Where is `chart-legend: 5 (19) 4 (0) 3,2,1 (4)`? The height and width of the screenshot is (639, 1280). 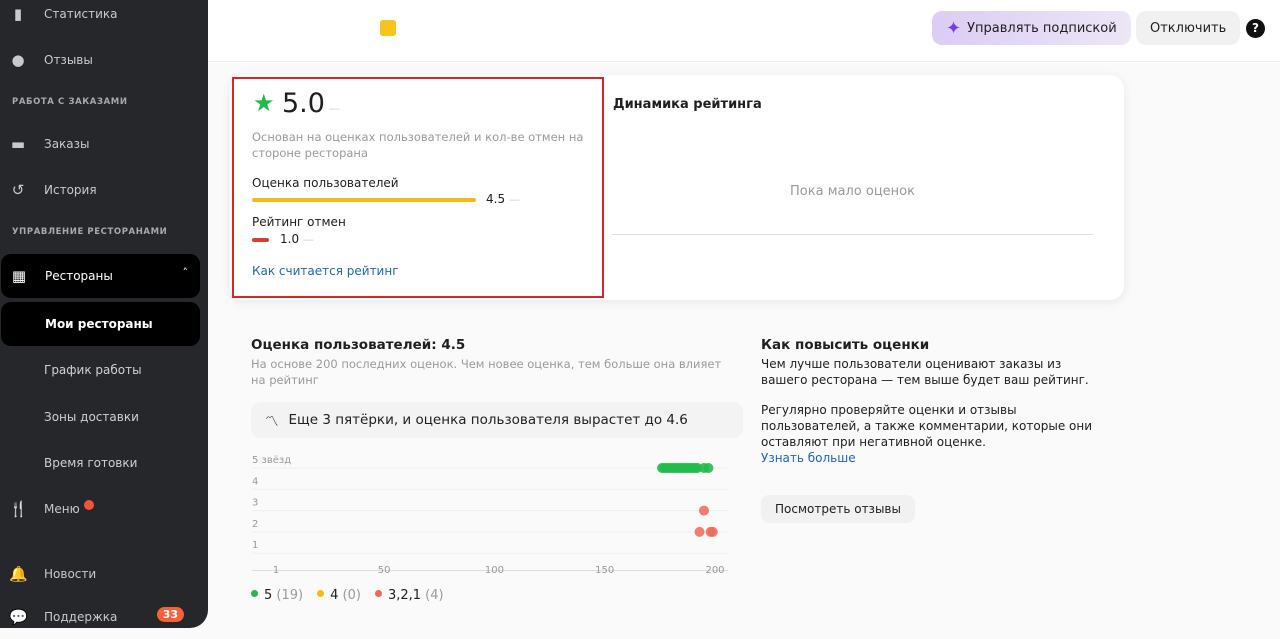
chart-legend: 5 (19) 4 (0) 3,2,1 (4) is located at coordinates (347, 595).